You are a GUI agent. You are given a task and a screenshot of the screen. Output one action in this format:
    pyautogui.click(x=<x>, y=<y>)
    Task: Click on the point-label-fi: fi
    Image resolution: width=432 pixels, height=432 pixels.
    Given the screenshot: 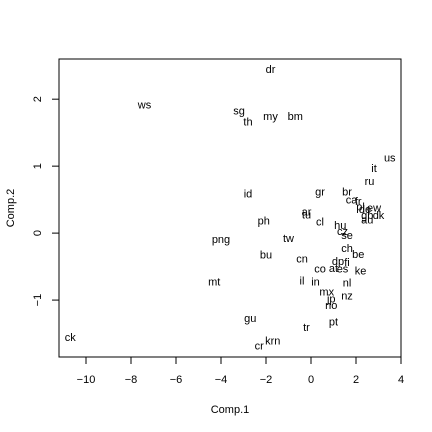 What is the action you would take?
    pyautogui.click(x=347, y=263)
    